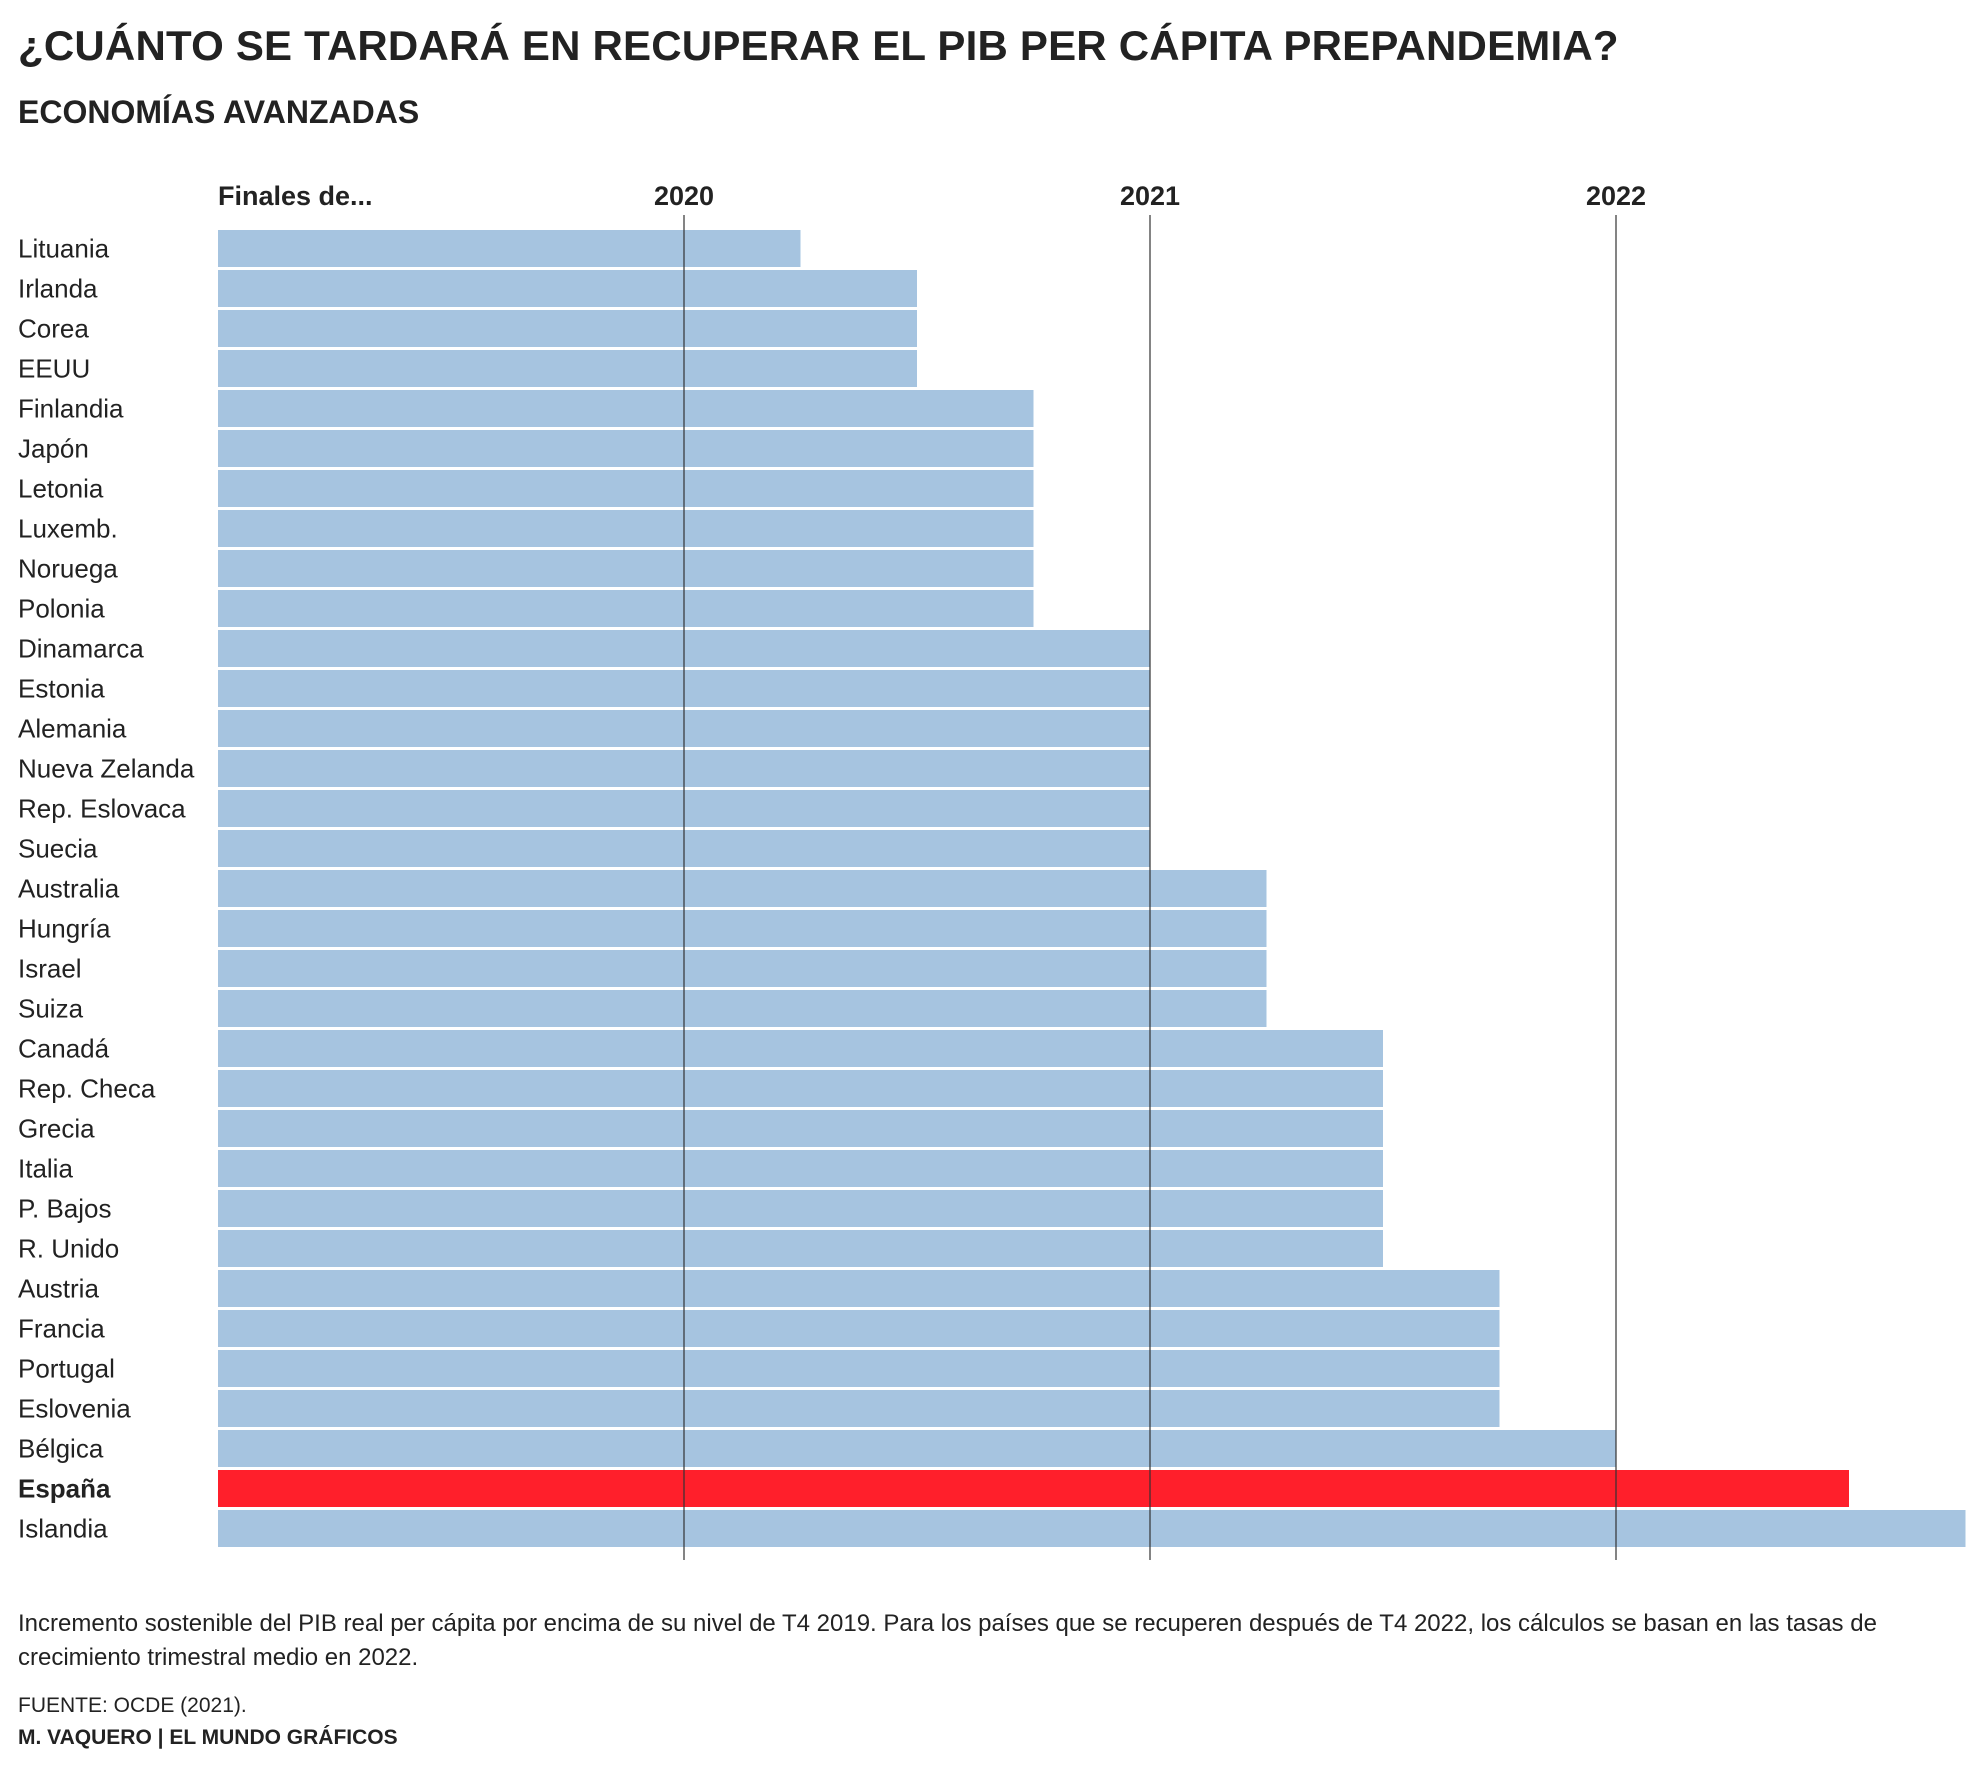 Image resolution: width=1978 pixels, height=1792 pixels. Describe the element at coordinates (87, 1089) in the screenshot. I see `category-label: Rep. Checa` at that location.